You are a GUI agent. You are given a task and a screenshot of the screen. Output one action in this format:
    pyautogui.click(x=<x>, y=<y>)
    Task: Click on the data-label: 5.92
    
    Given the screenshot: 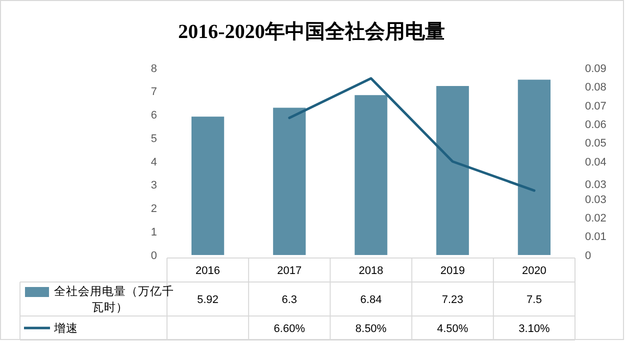 What is the action you would take?
    pyautogui.click(x=208, y=300)
    